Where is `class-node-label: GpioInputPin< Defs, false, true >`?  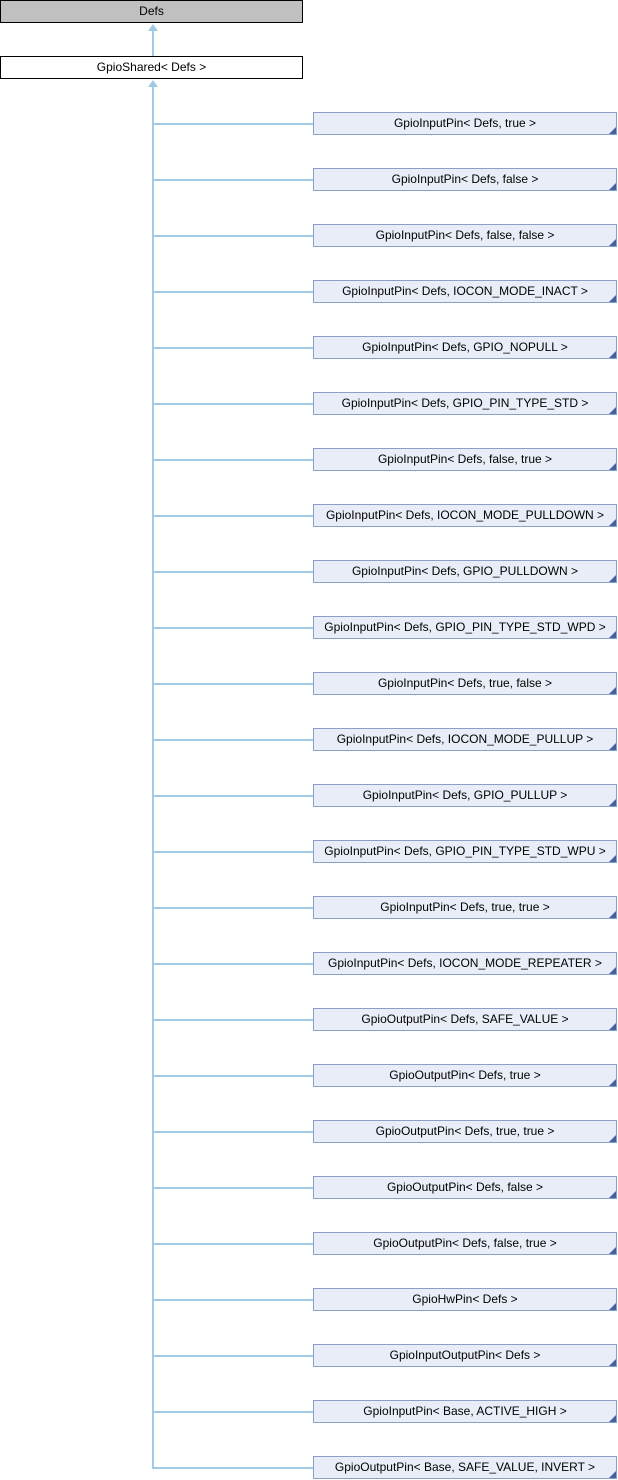
class-node-label: GpioInputPin< Defs, false, true > is located at coordinates (465, 459).